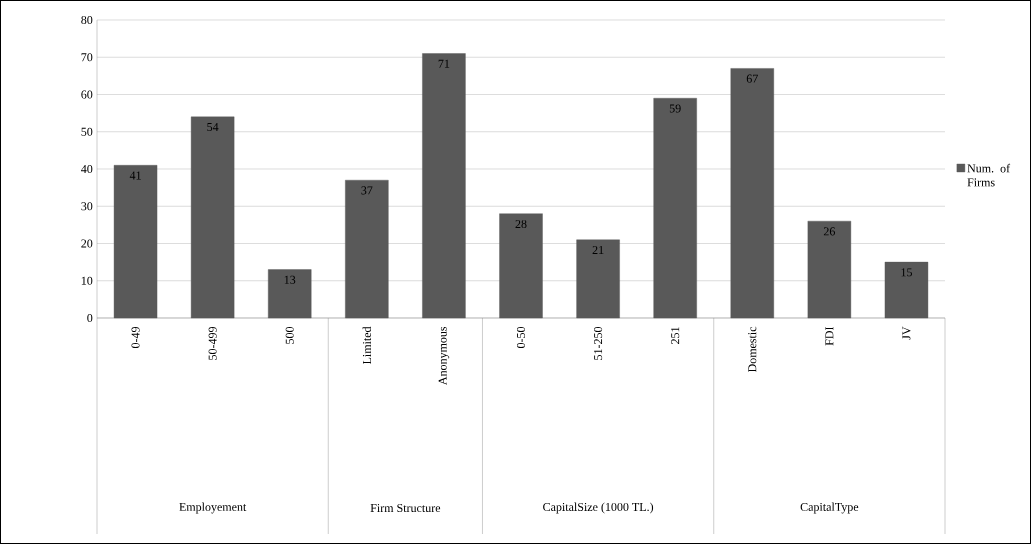 The width and height of the screenshot is (1031, 544). Describe the element at coordinates (290, 279) in the screenshot. I see `data-label: 13` at that location.